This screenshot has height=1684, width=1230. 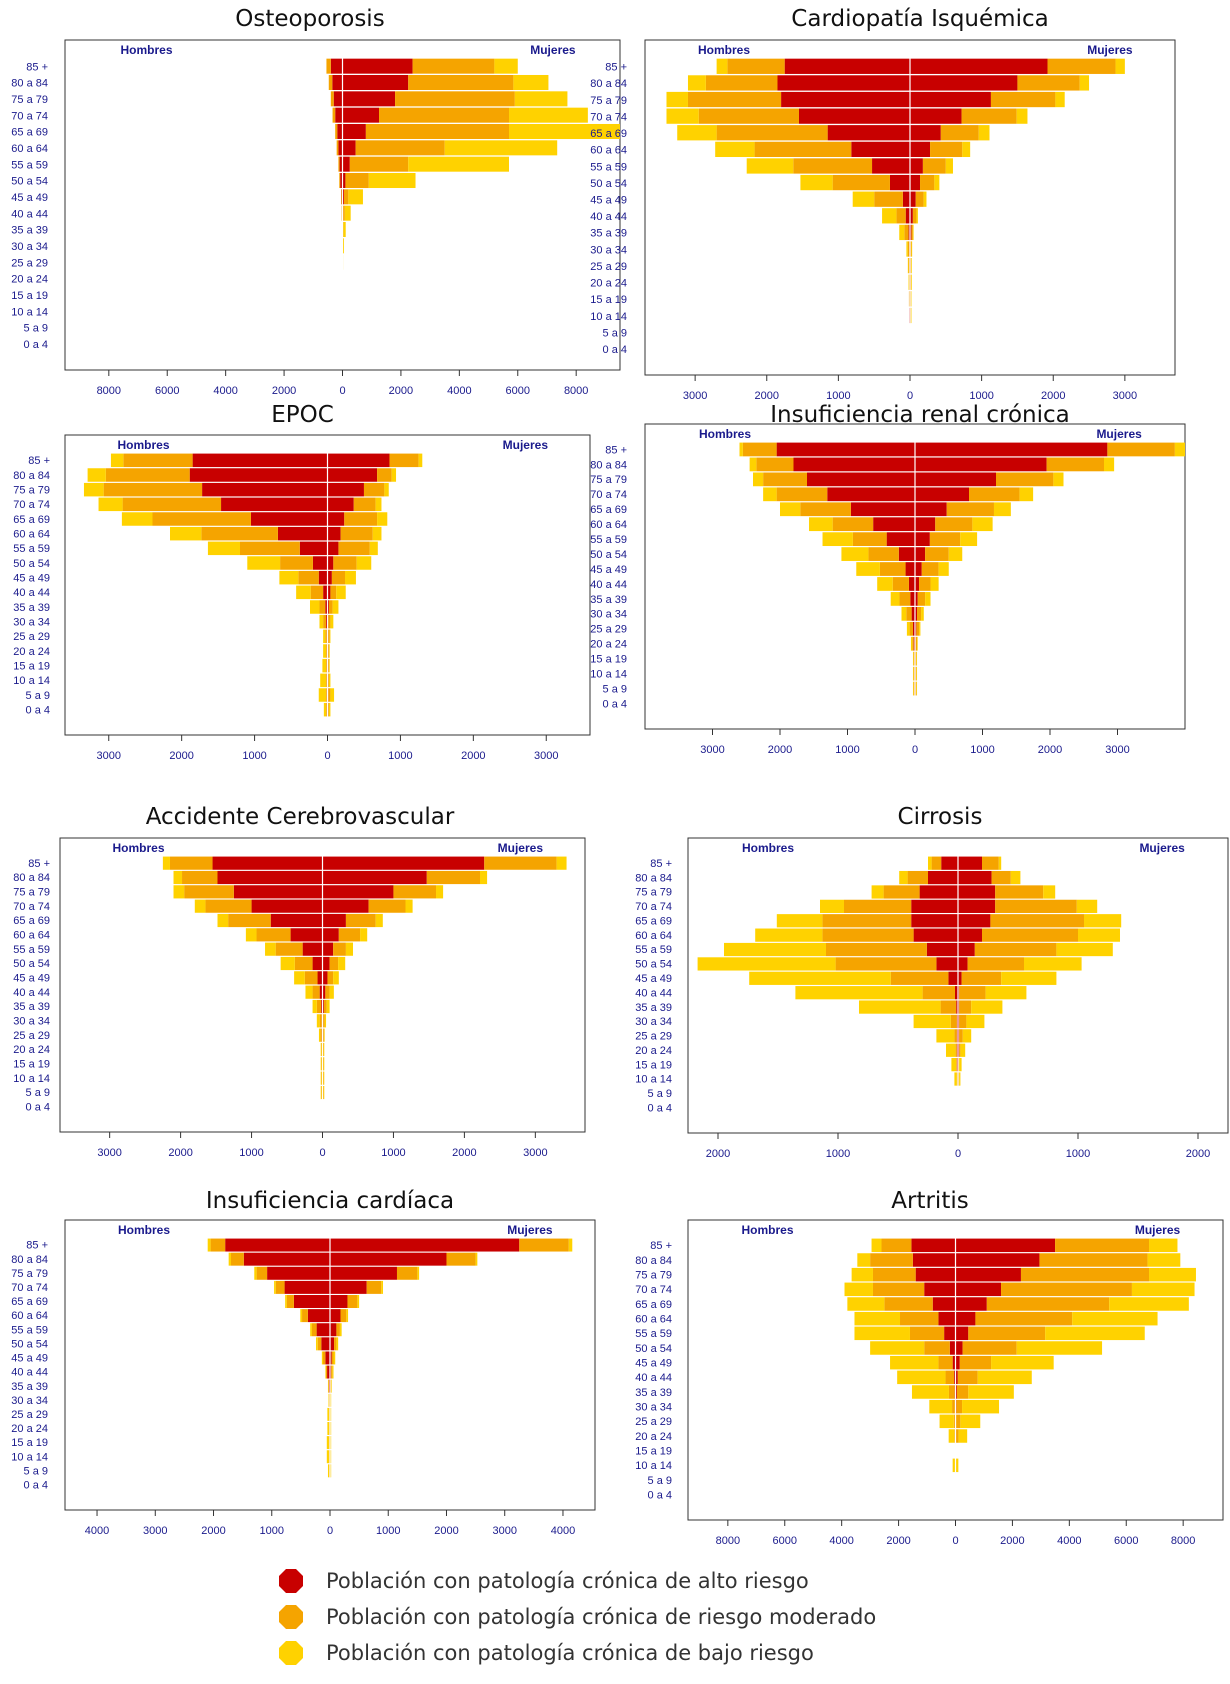 What do you see at coordinates (608, 234) in the screenshot?
I see `category-label: 35 a 39` at bounding box center [608, 234].